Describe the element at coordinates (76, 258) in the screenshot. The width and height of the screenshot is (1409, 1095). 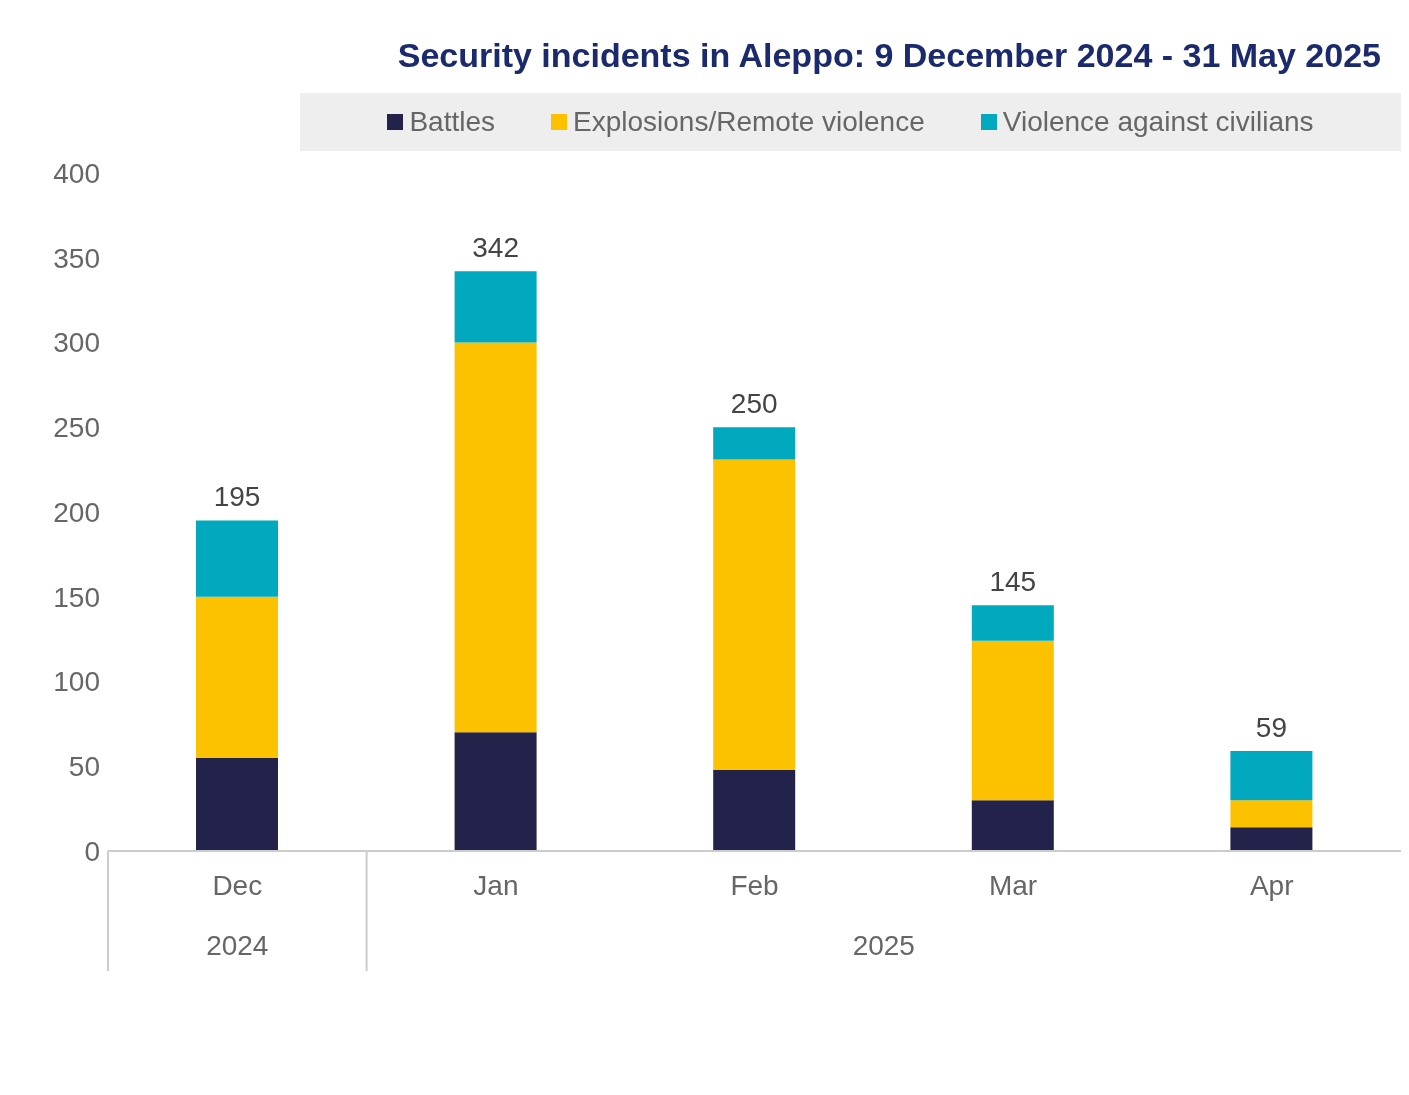
I see `y-tick-label: 350` at that location.